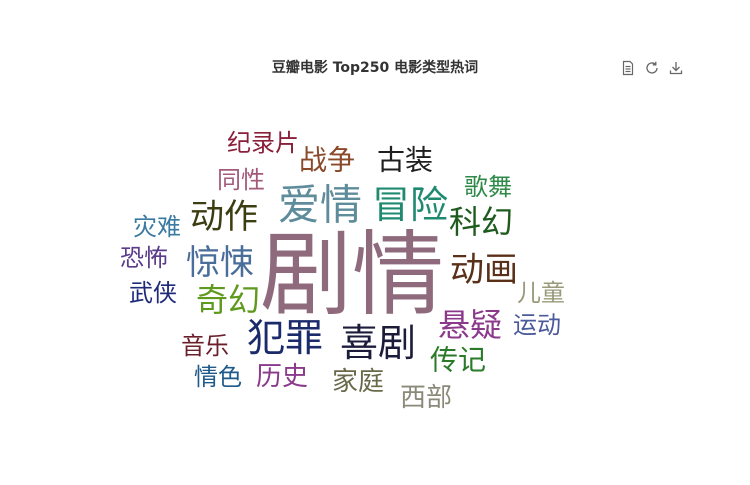 The height and width of the screenshot is (485, 750). I want to click on word-22: 传记, so click(458, 360).